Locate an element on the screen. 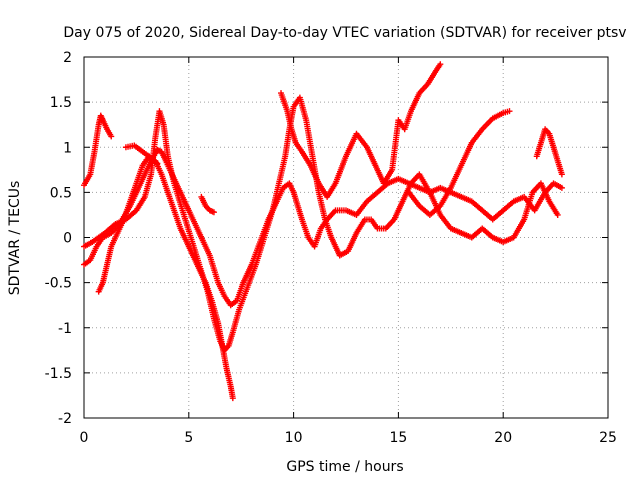 The width and height of the screenshot is (640, 480). x-axis-label: GPS time / hours is located at coordinates (344, 467).